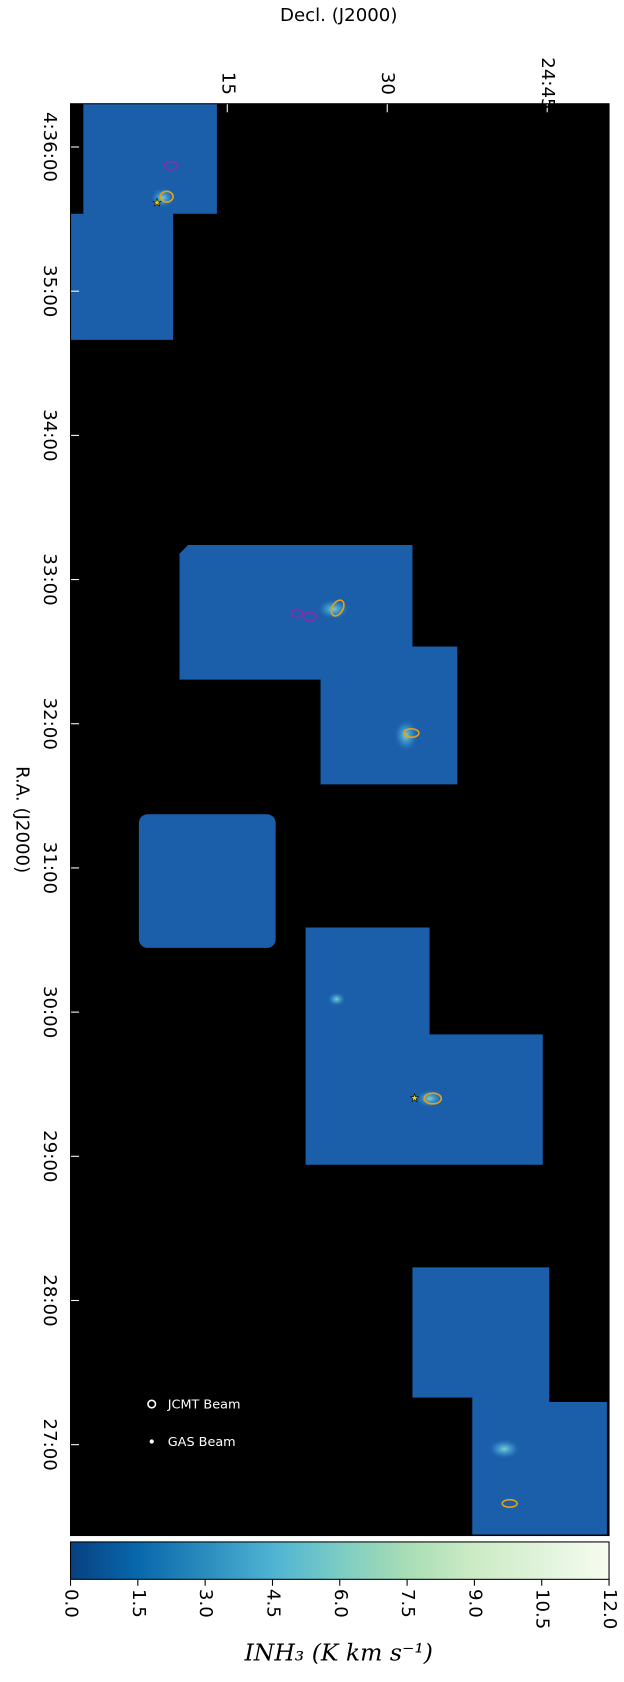  What do you see at coordinates (204, 1405) in the screenshot?
I see `legend-label: JCMT Beam` at bounding box center [204, 1405].